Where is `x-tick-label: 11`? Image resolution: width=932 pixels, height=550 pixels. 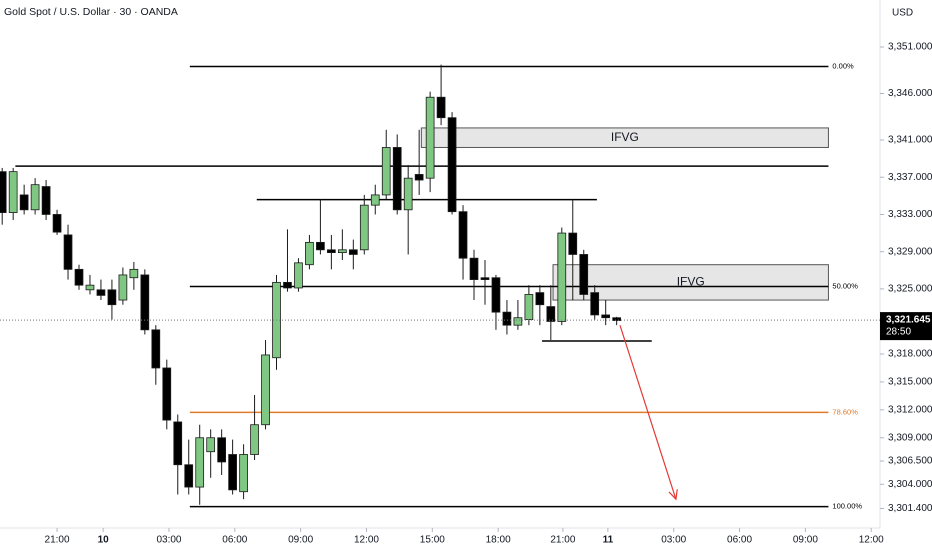
x-tick-label: 11 is located at coordinates (608, 540).